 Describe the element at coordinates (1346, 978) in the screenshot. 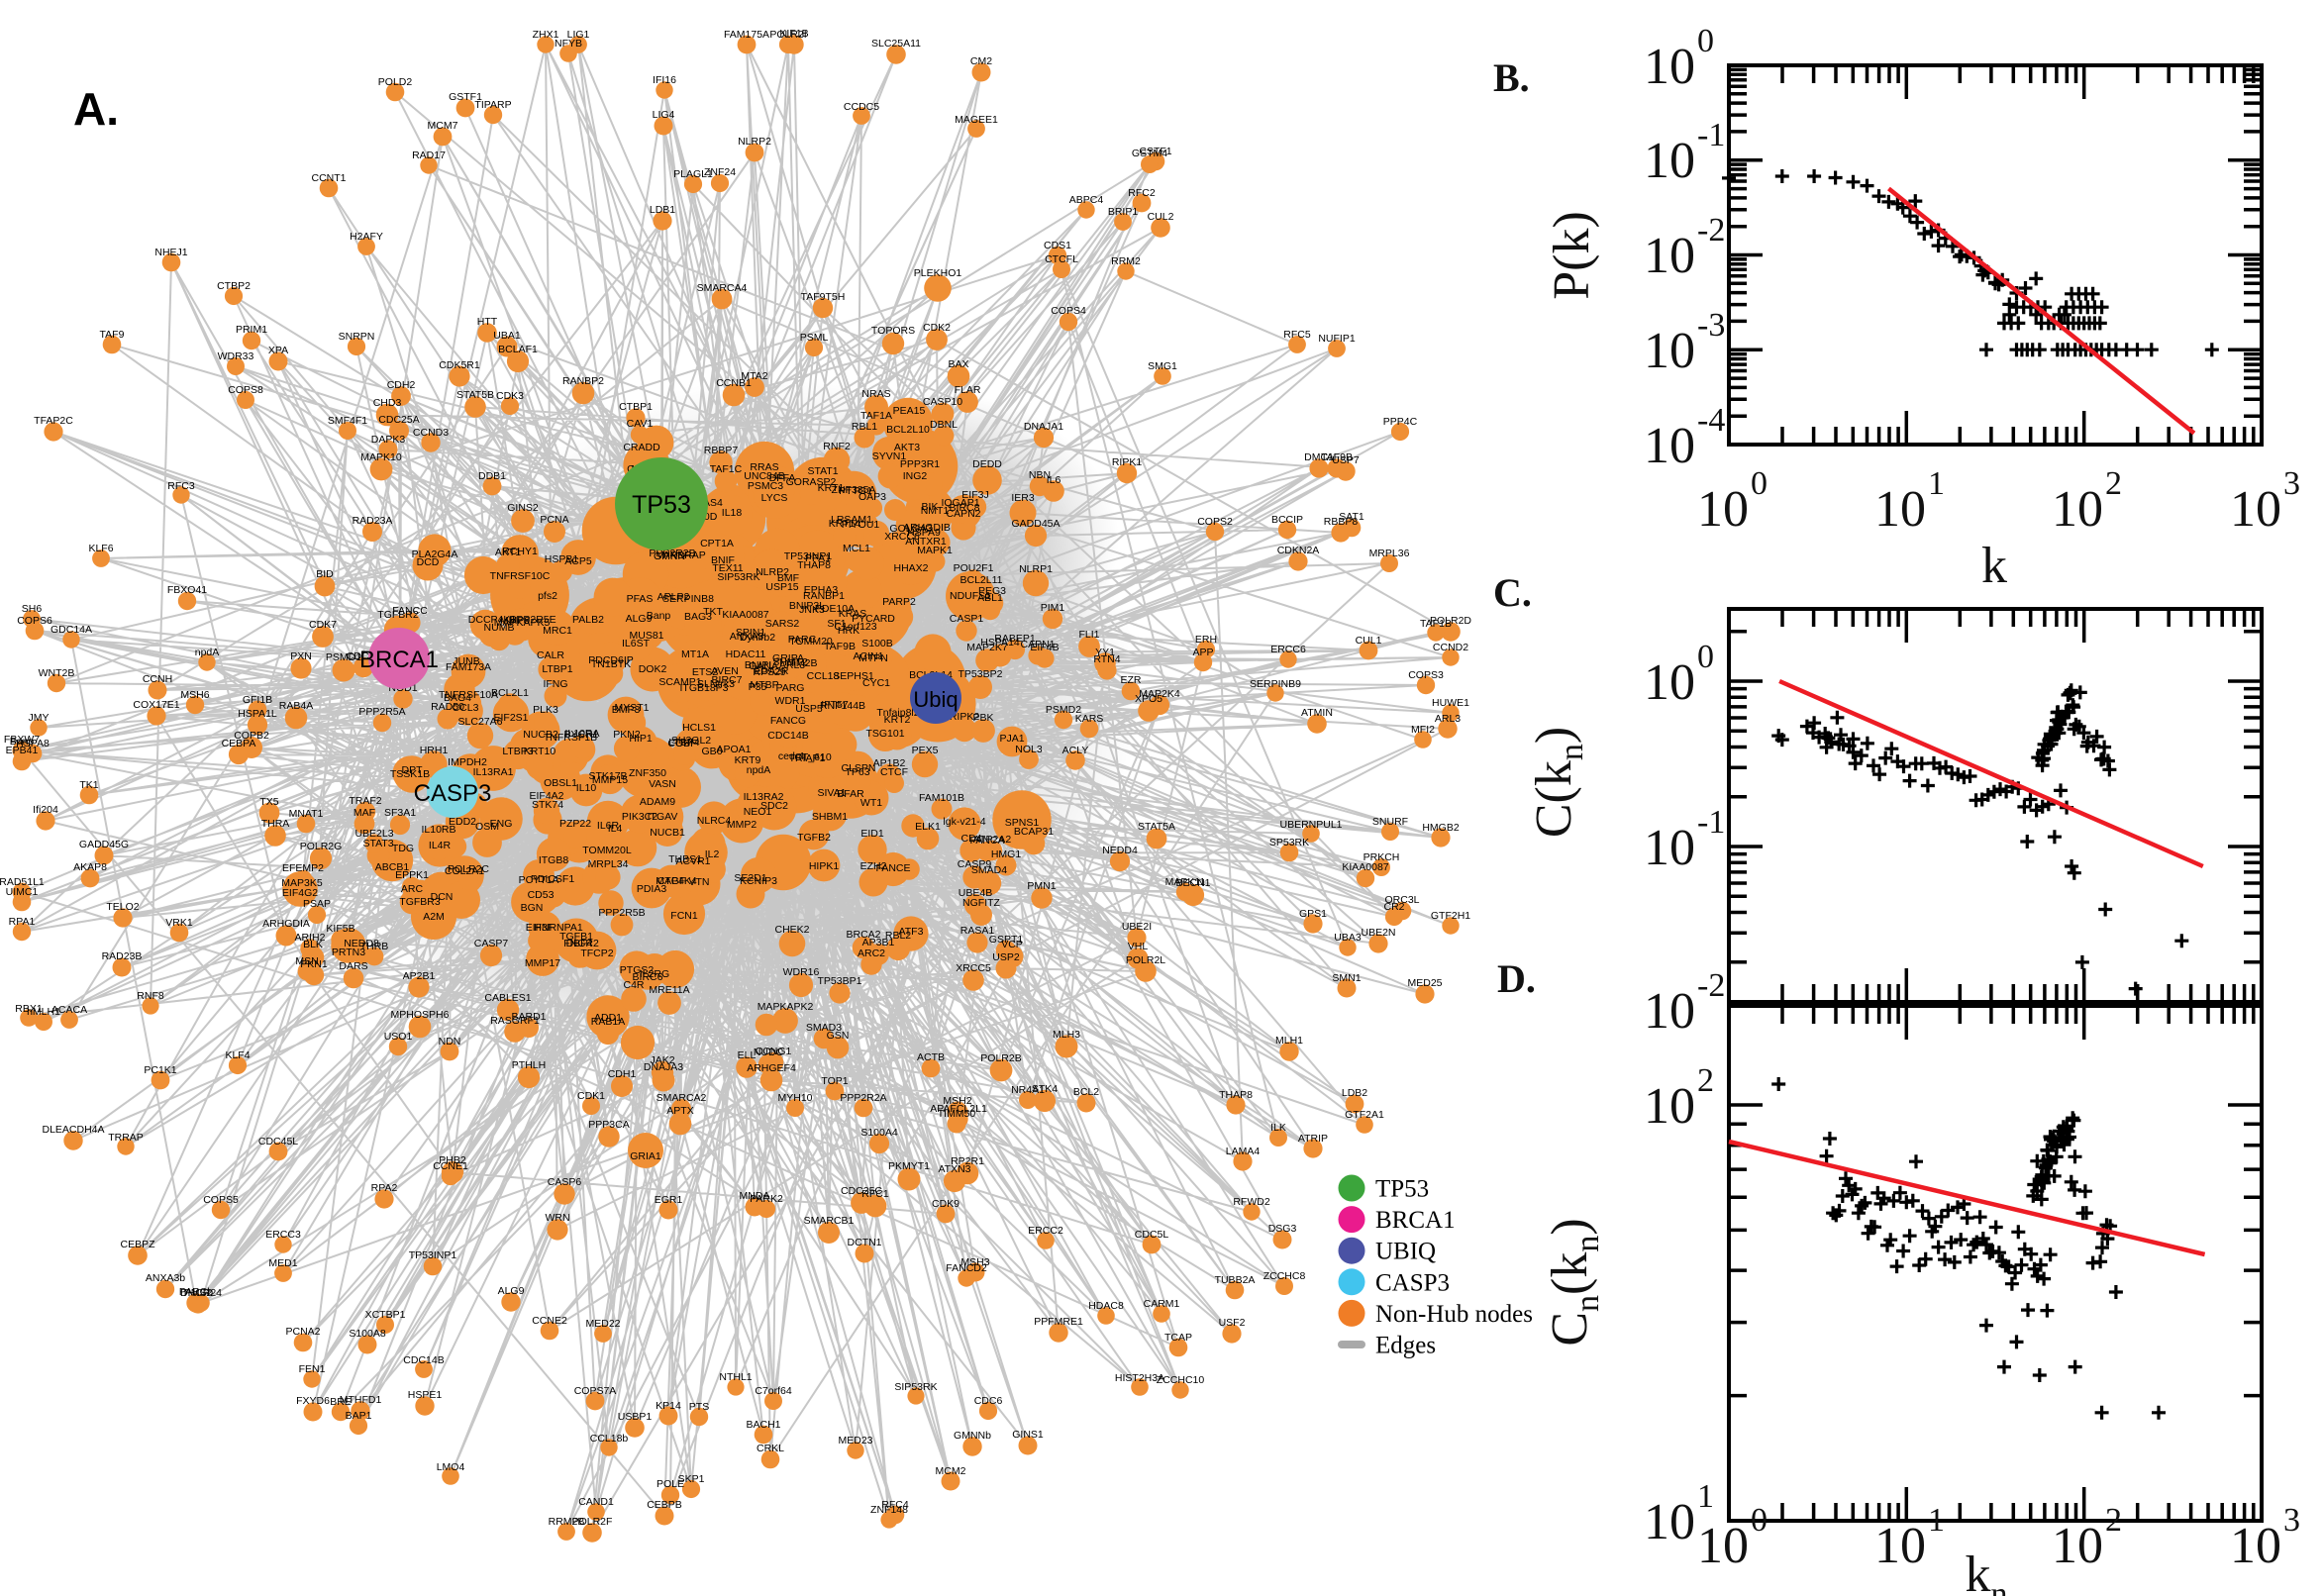

I see `svg-text: SMN1` at that location.